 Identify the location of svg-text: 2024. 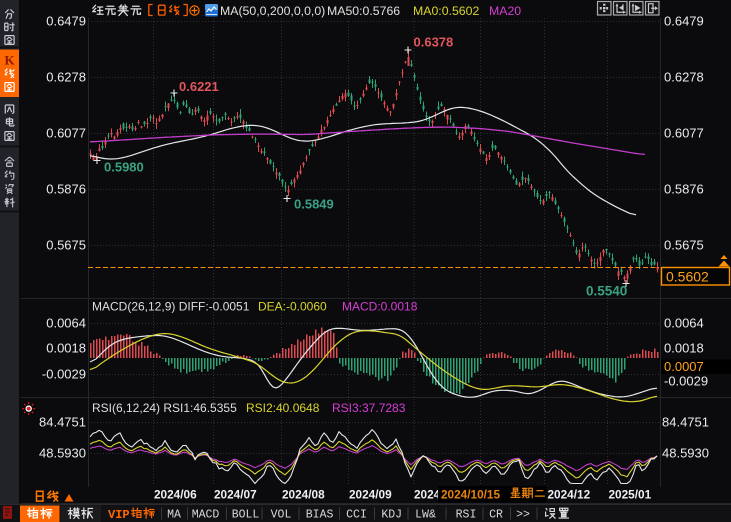
(427, 495).